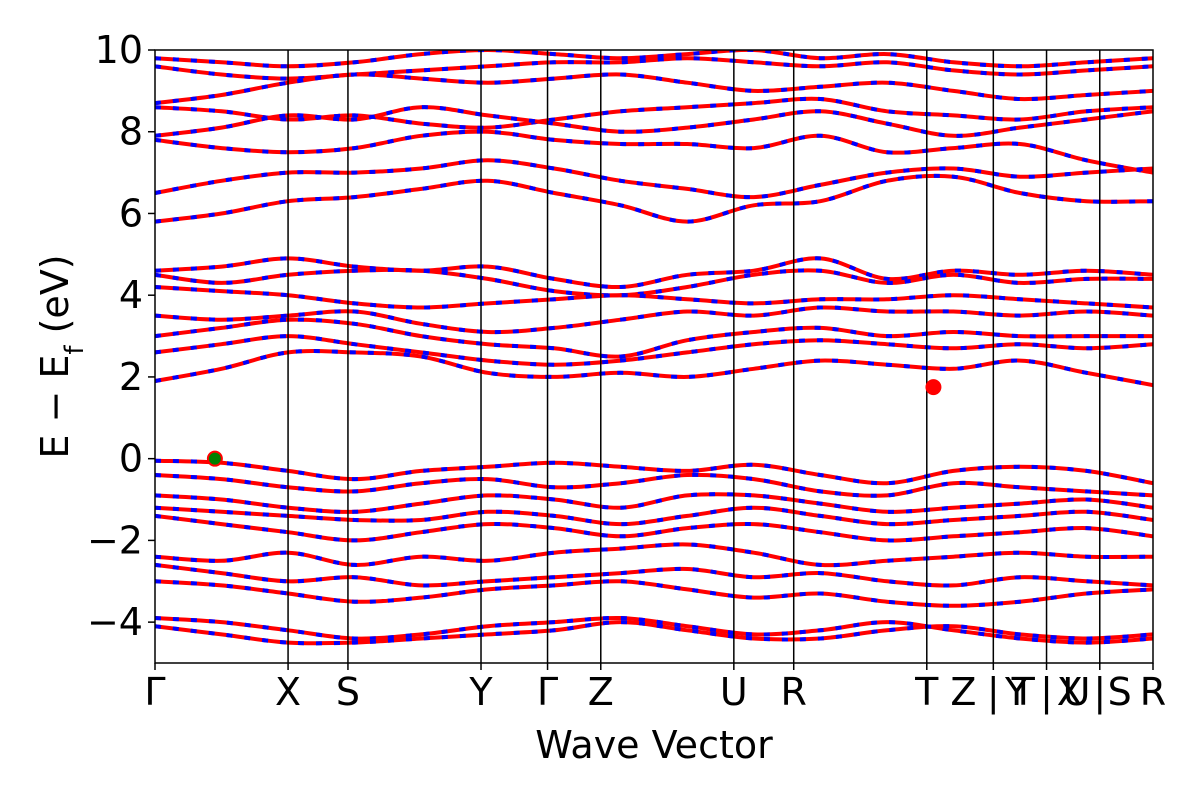 The height and width of the screenshot is (800, 1200). What do you see at coordinates (654, 745) in the screenshot?
I see `x-axis-label: Wave Vector` at bounding box center [654, 745].